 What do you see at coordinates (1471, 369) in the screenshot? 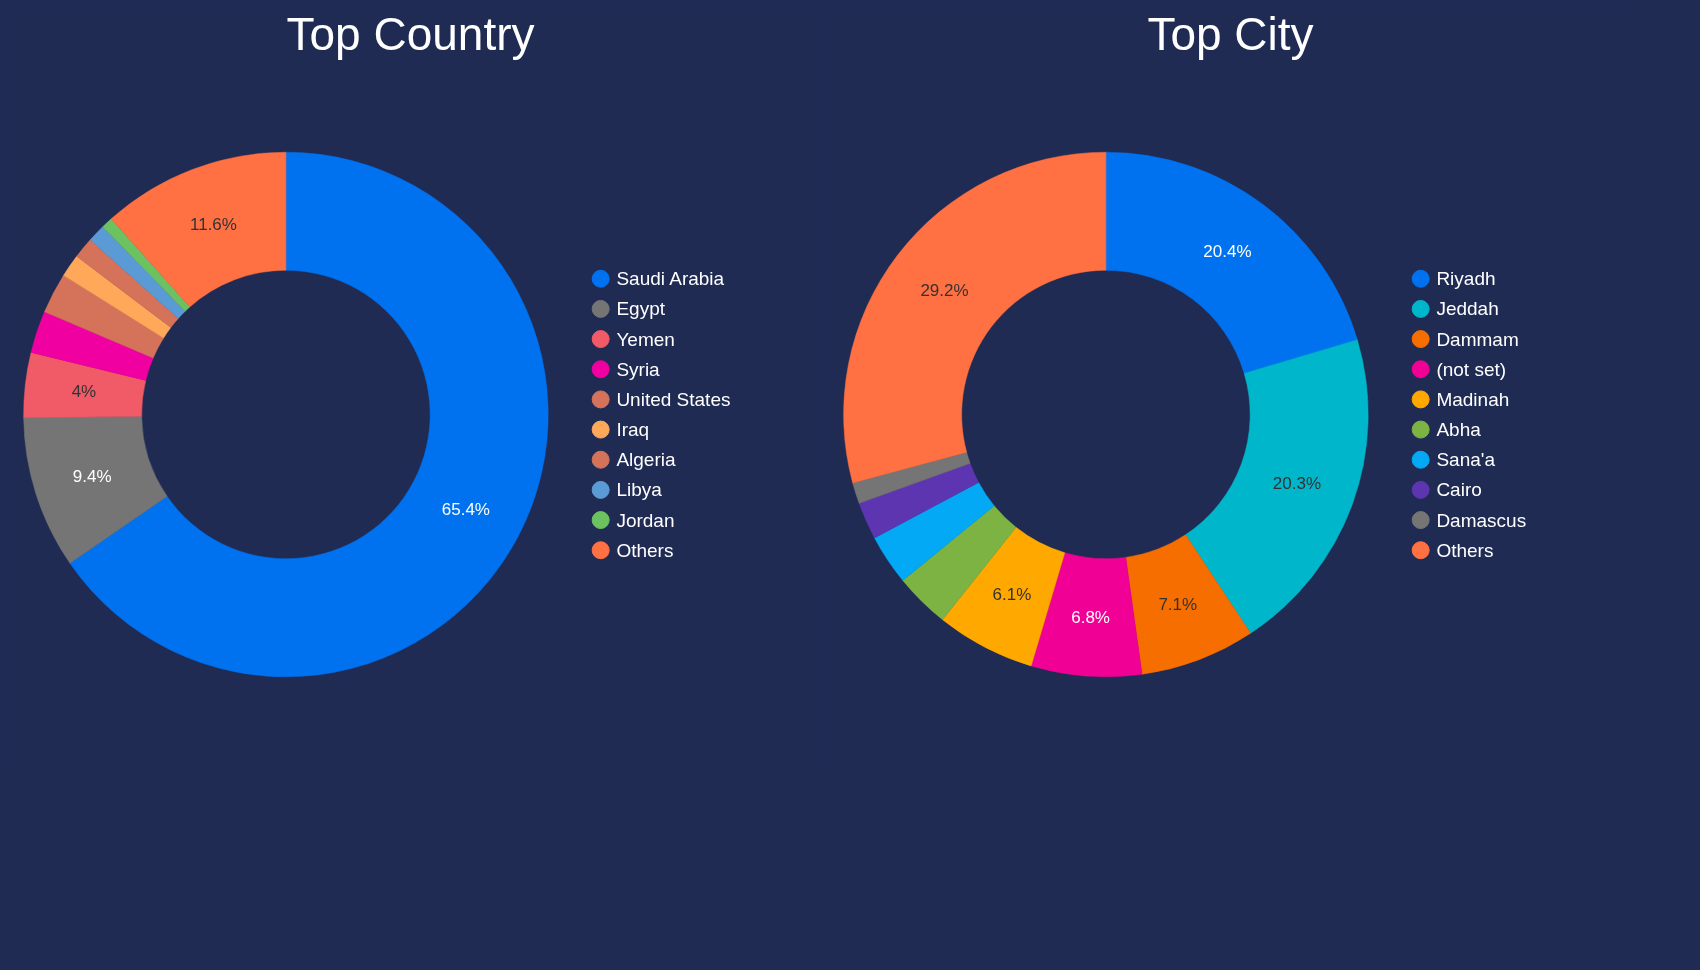
I see `legend-label: (not set)` at bounding box center [1471, 369].